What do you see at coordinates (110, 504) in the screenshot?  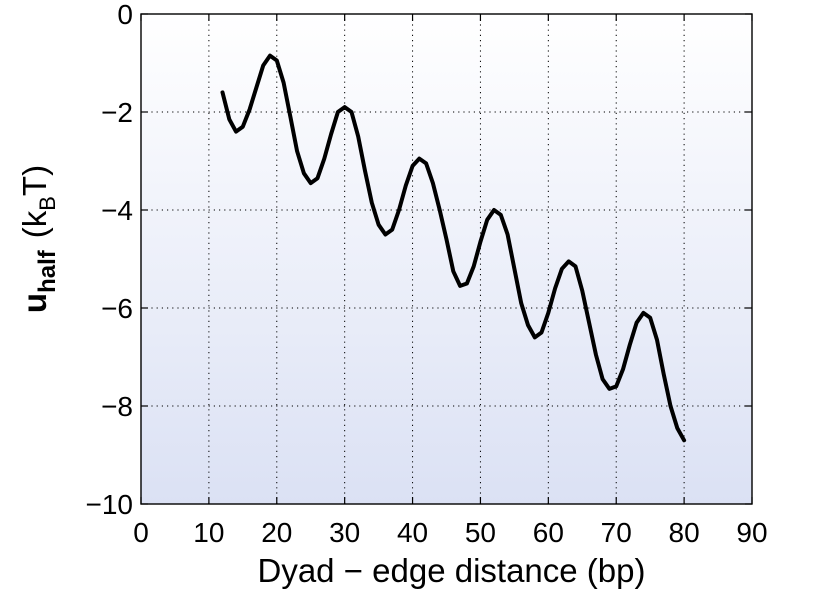 I see `y-tick-label: −10` at bounding box center [110, 504].